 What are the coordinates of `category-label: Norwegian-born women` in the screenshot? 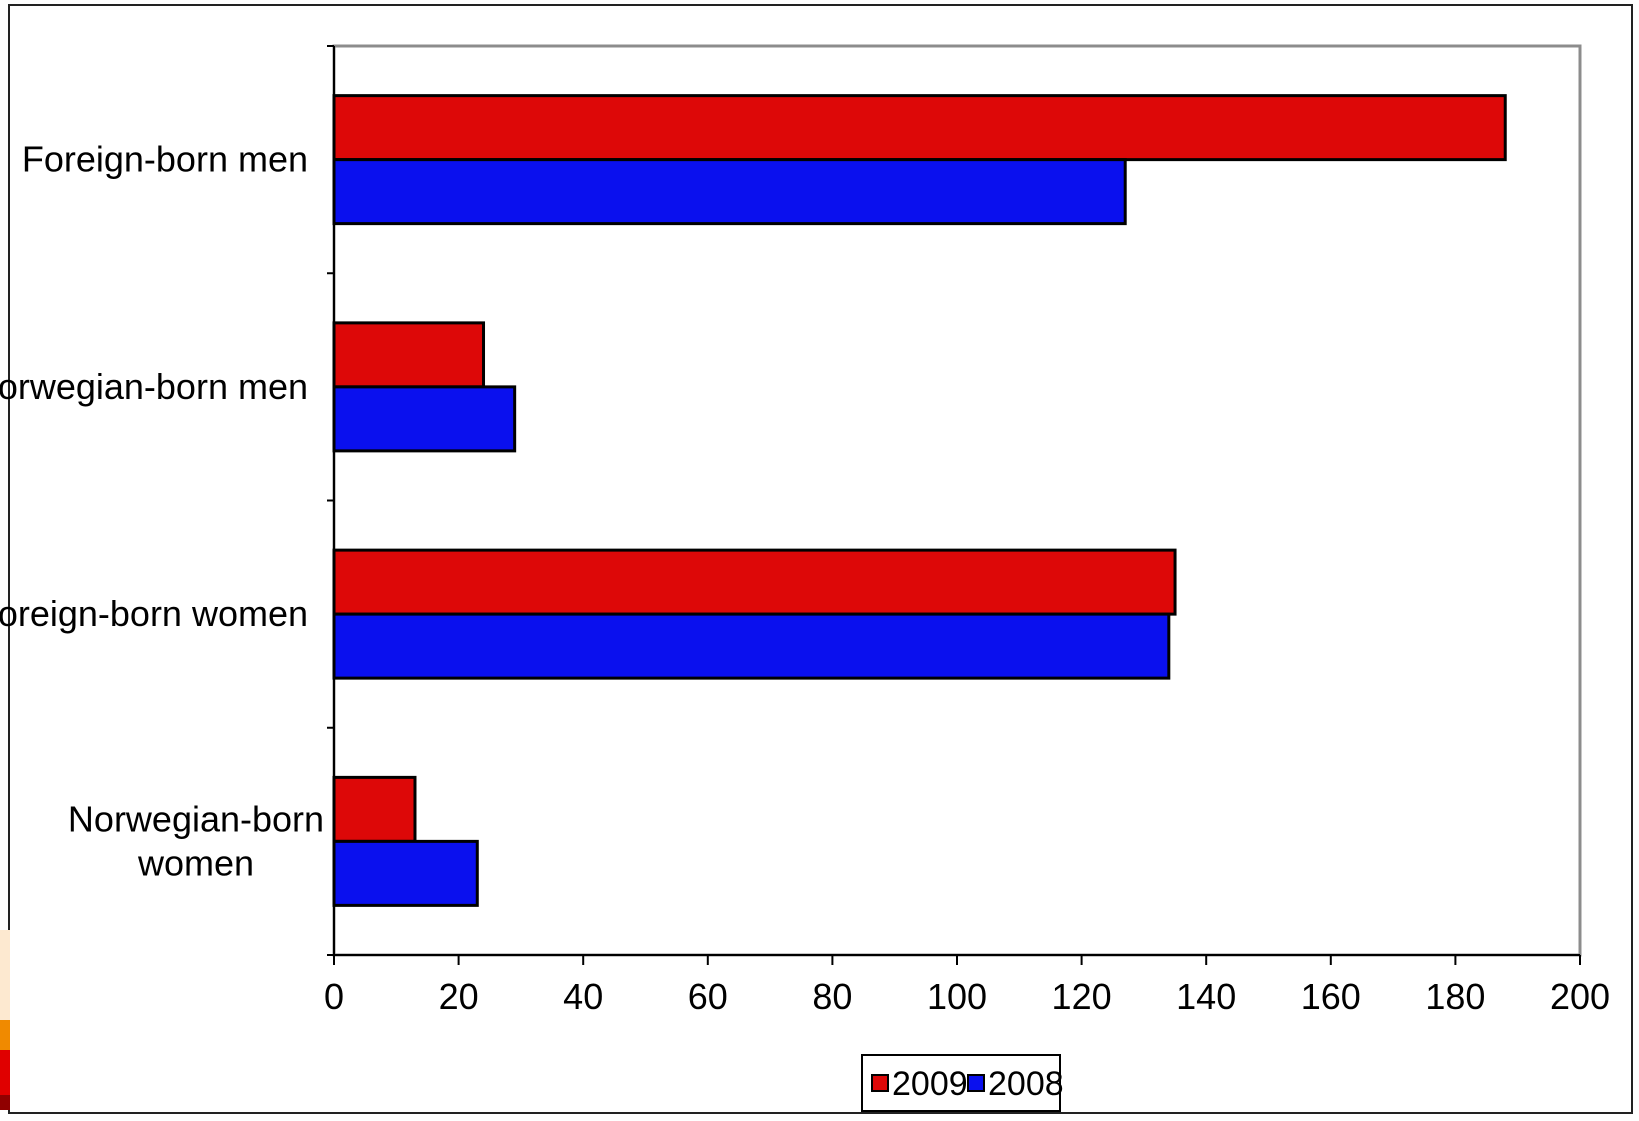 It's located at (196, 840).